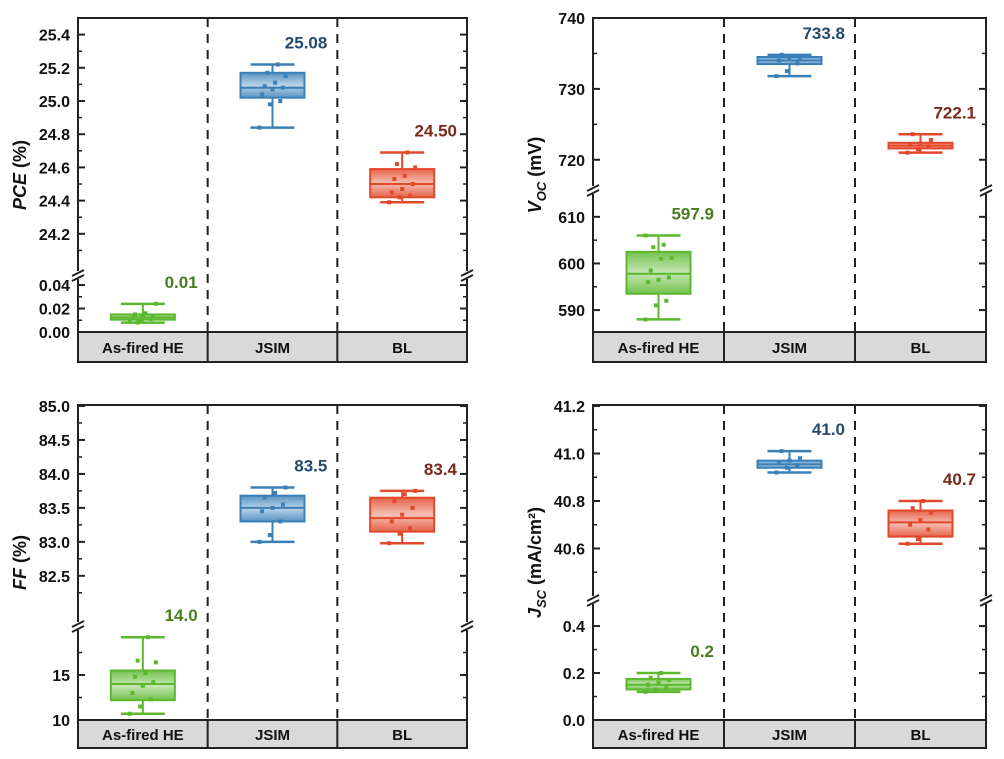 This screenshot has height=759, width=1004. I want to click on y-axis-label-symbol: V, so click(535, 206).